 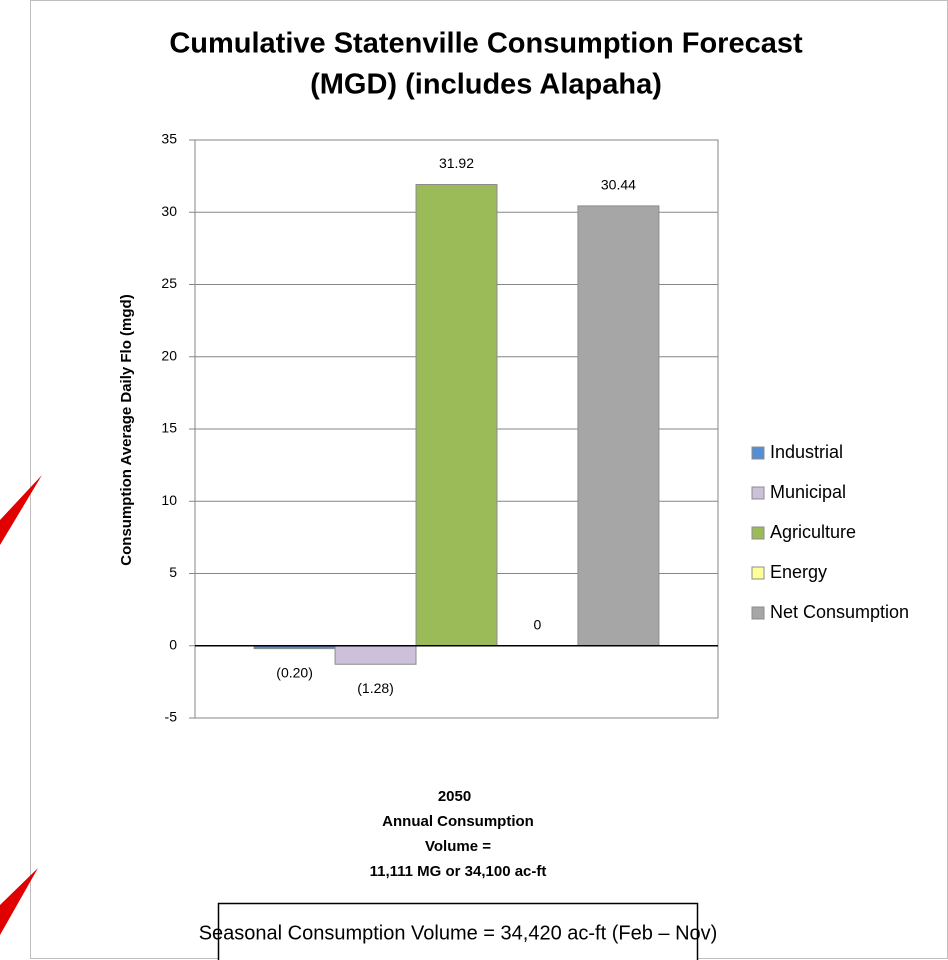 I want to click on x-axis-label: 11,111 MG or 34,100 ac-ft, so click(x=458, y=871).